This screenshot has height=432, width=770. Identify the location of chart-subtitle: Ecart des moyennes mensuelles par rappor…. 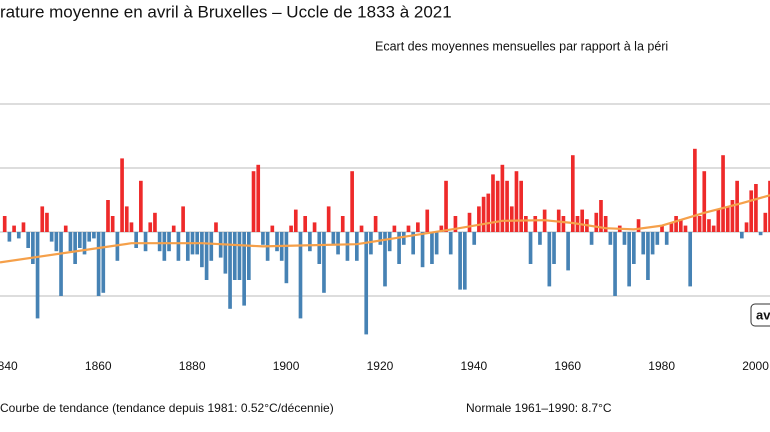
(521, 46).